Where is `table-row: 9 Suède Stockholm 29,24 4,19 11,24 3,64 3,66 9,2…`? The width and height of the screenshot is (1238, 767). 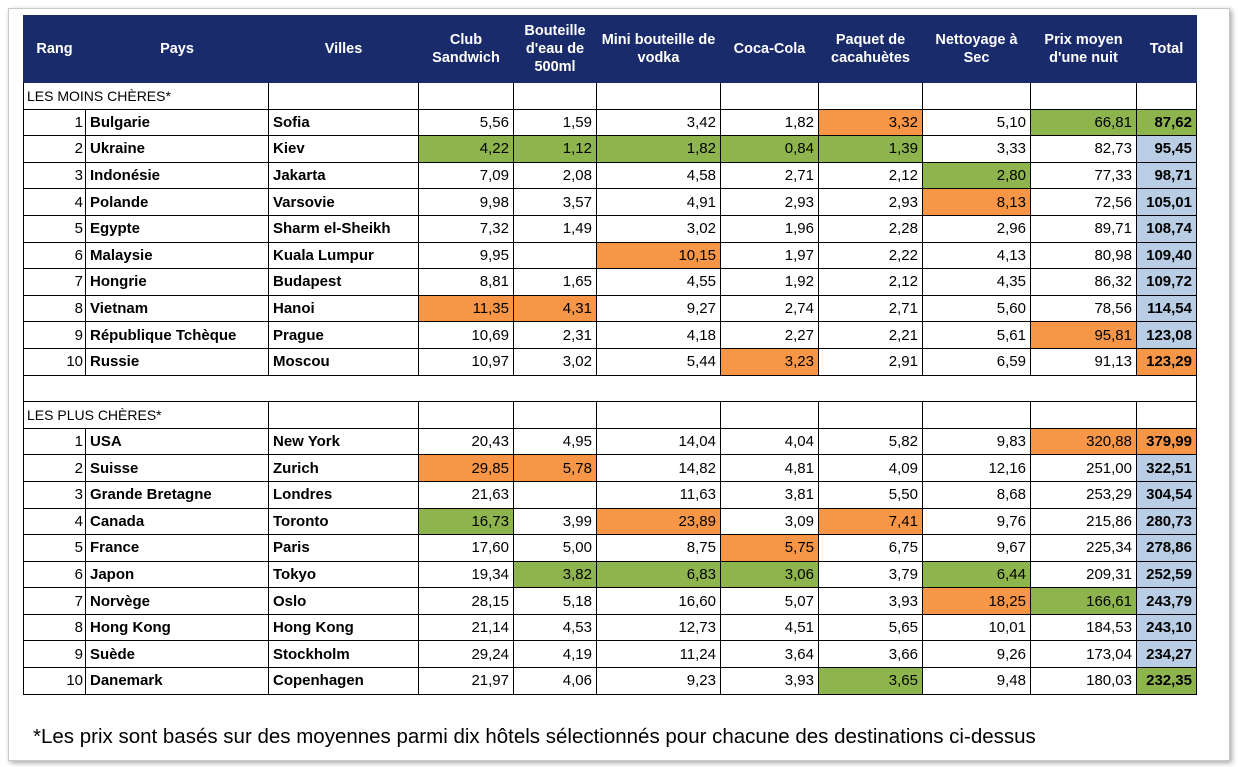
table-row: 9 Suède Stockholm 29,24 4,19 11,24 3,64 3,66 9,2… is located at coordinates (610, 654).